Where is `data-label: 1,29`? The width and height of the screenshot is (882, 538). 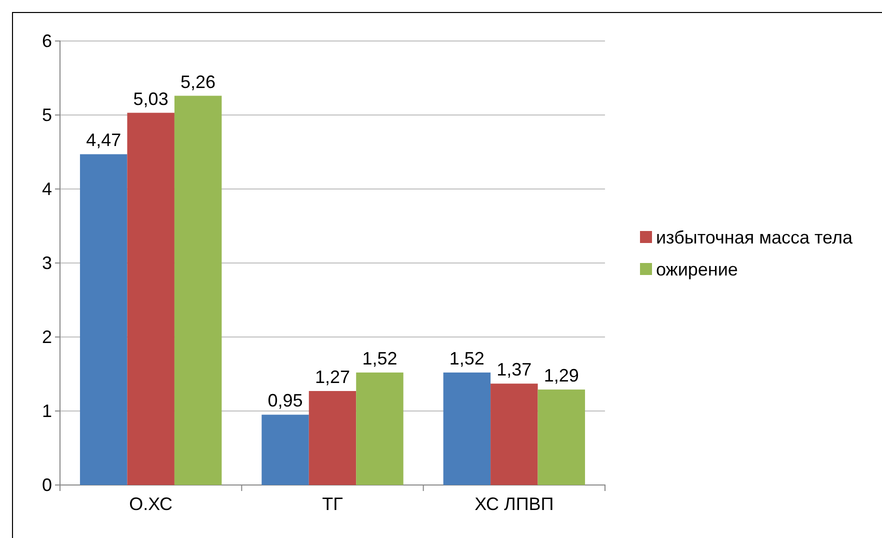
data-label: 1,29 is located at coordinates (561, 376).